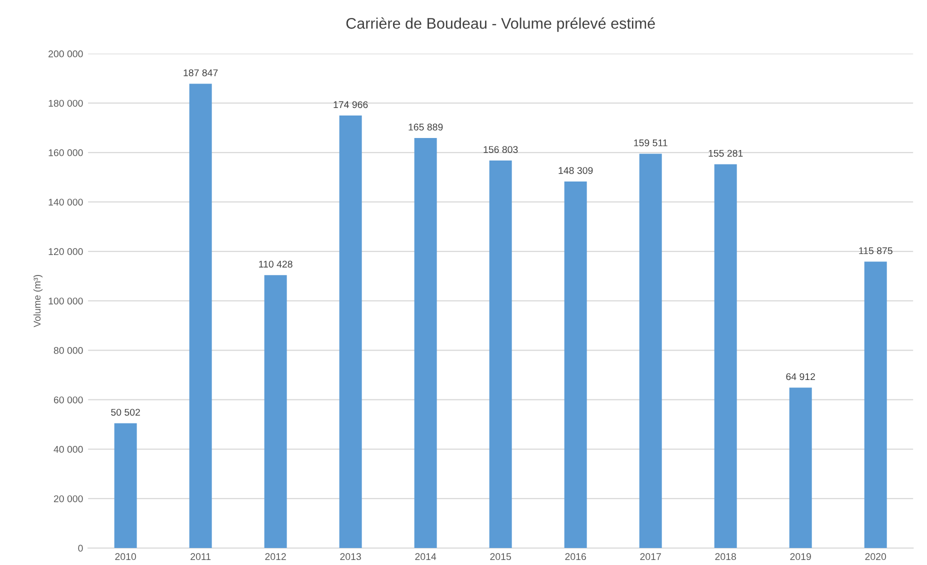 The width and height of the screenshot is (927, 565). I want to click on chart-title: Carrière de Boudeau - Volume prélevé estimé, so click(500, 24).